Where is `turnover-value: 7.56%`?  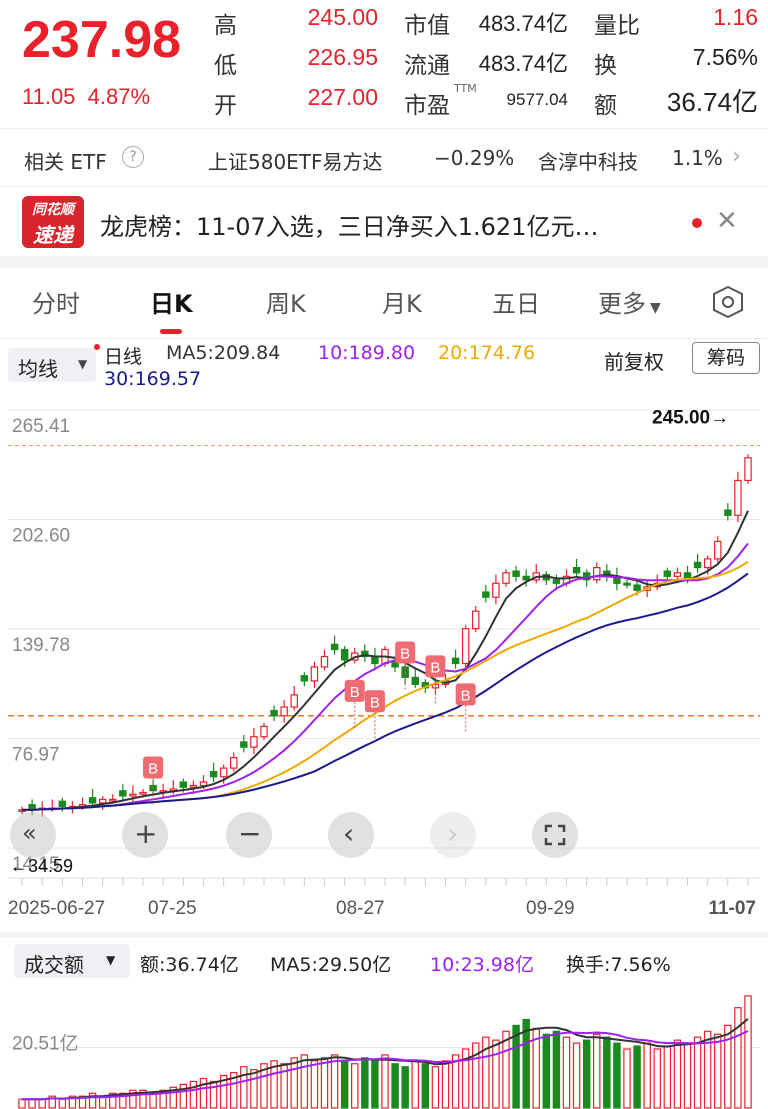
turnover-value: 7.56% is located at coordinates (725, 57).